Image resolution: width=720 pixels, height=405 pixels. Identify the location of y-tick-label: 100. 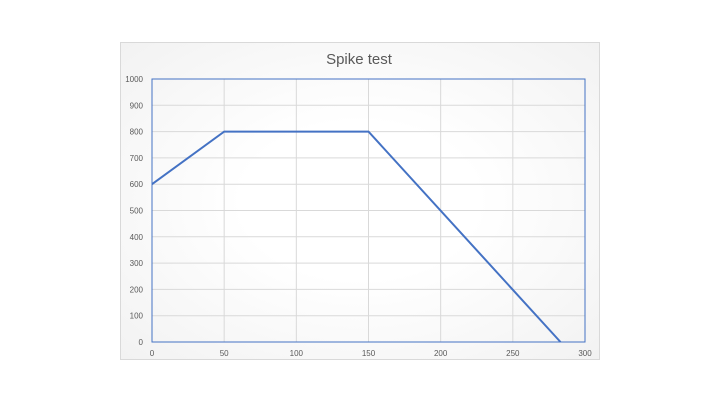
(137, 316).